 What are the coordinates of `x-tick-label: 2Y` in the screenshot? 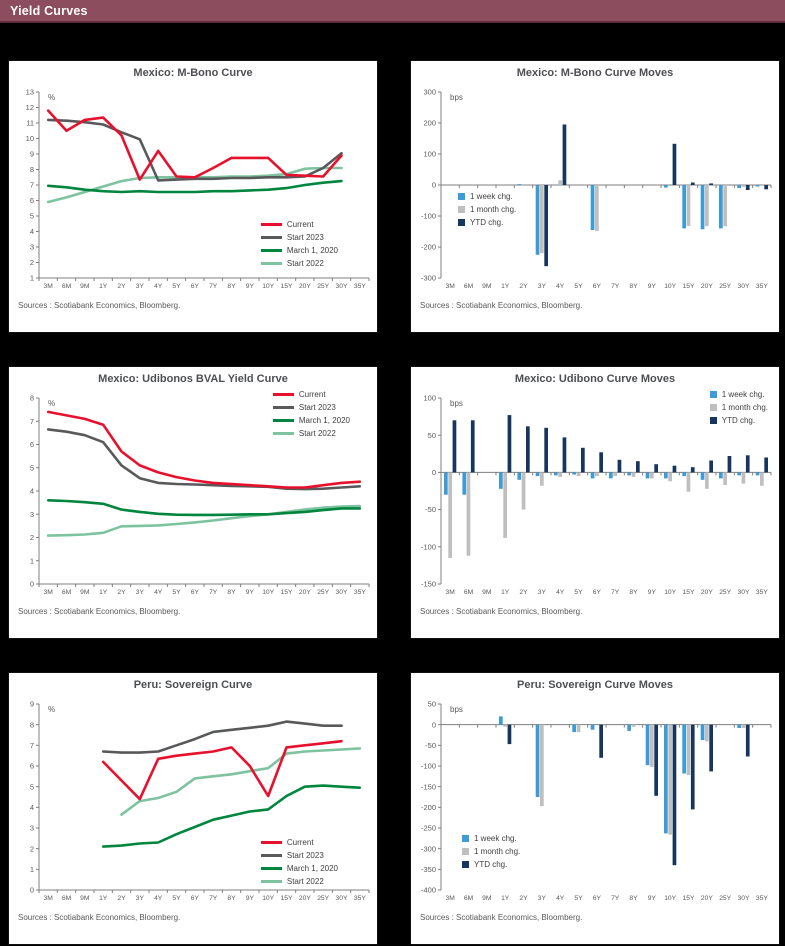 It's located at (121, 286).